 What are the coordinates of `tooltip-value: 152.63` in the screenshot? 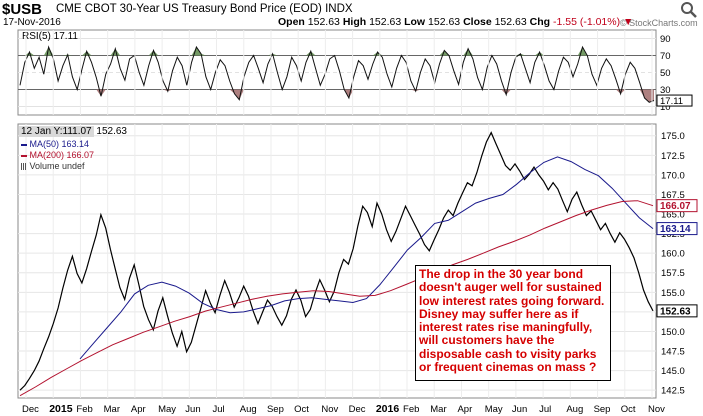 It's located at (111, 131).